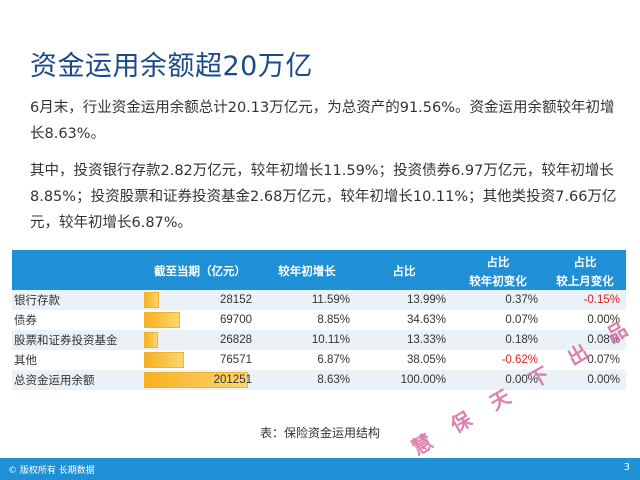 This screenshot has height=480, width=640. Describe the element at coordinates (307, 320) in the screenshot. I see `growth-value: 8.85%` at that location.